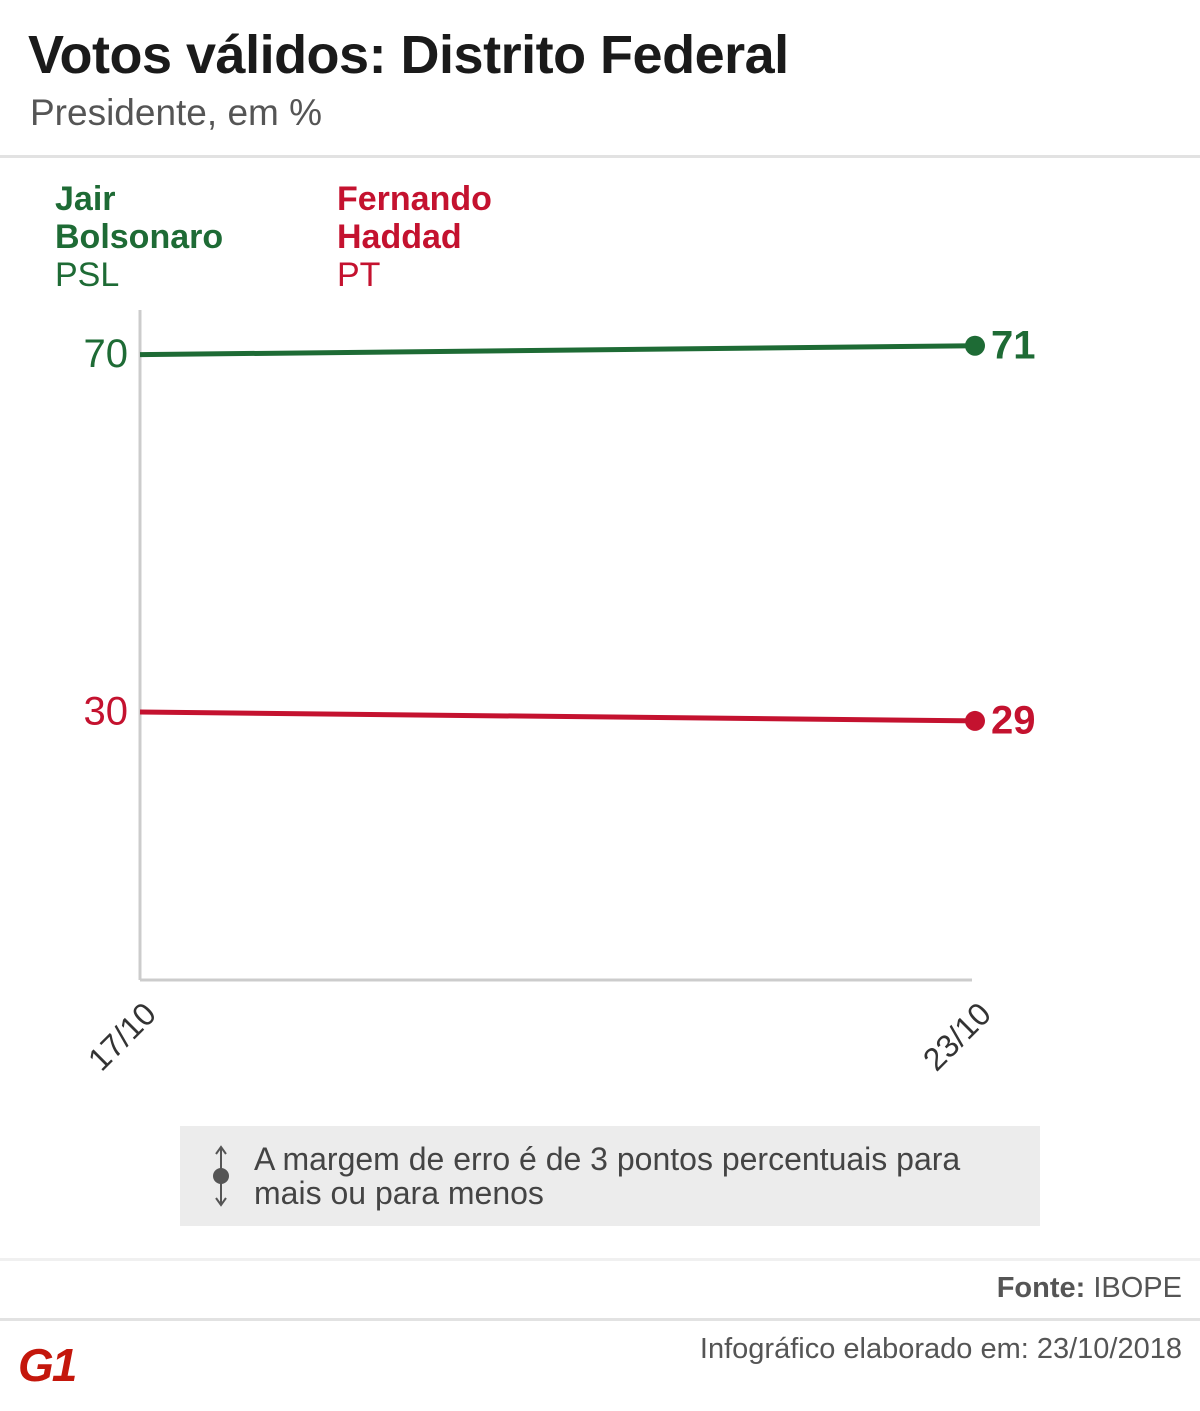 The image size is (1200, 1411). What do you see at coordinates (1041, 1288) in the screenshot?
I see `source-label: Fonte:` at bounding box center [1041, 1288].